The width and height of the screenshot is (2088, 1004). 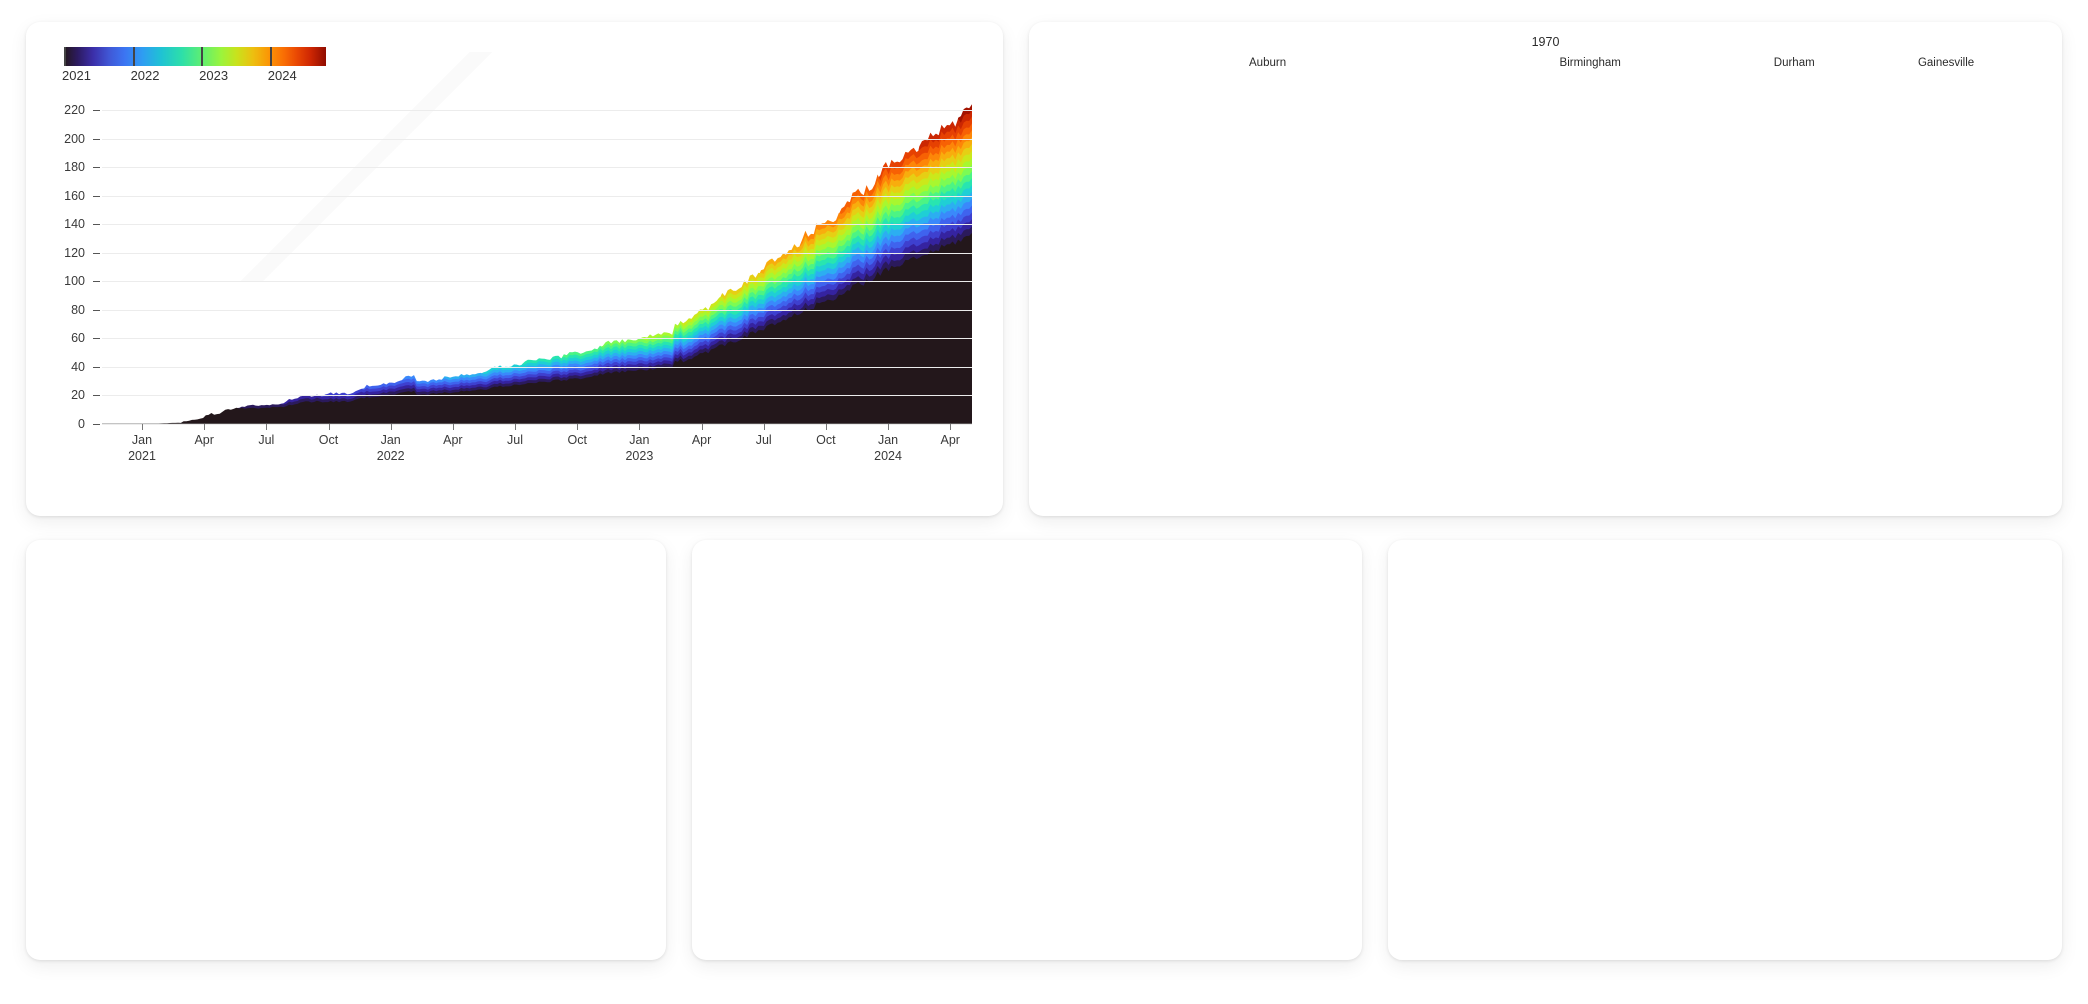 What do you see at coordinates (74, 167) in the screenshot?
I see `y-axis-label: 180` at bounding box center [74, 167].